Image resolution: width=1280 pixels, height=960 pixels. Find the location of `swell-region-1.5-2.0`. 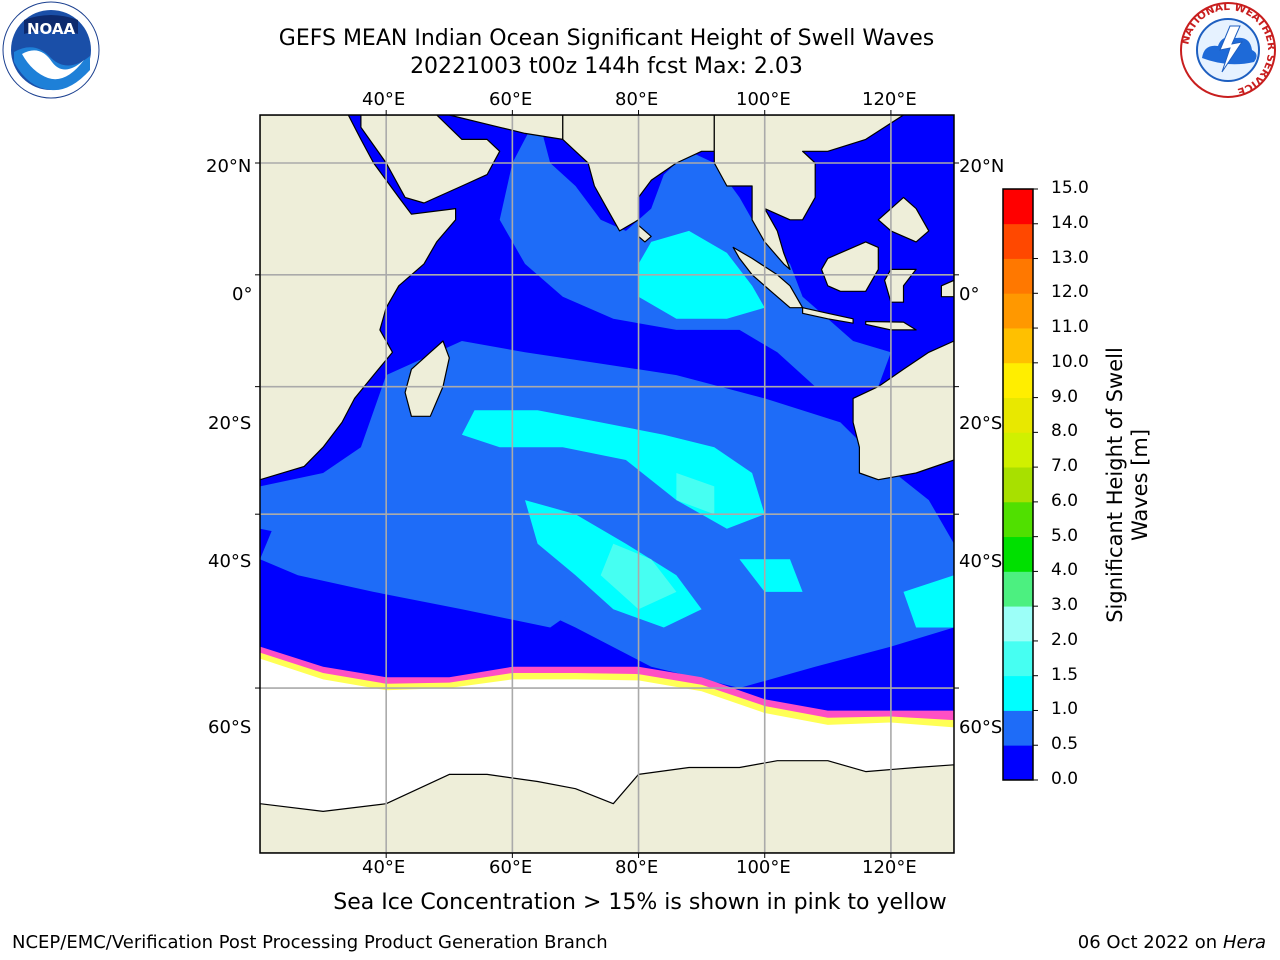

swell-region-1.5-2.0 is located at coordinates (695, 494).